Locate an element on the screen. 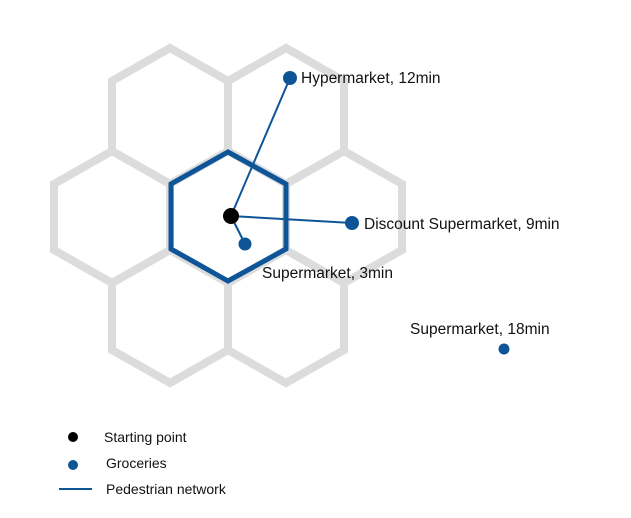  central-hexagon is located at coordinates (228, 216).